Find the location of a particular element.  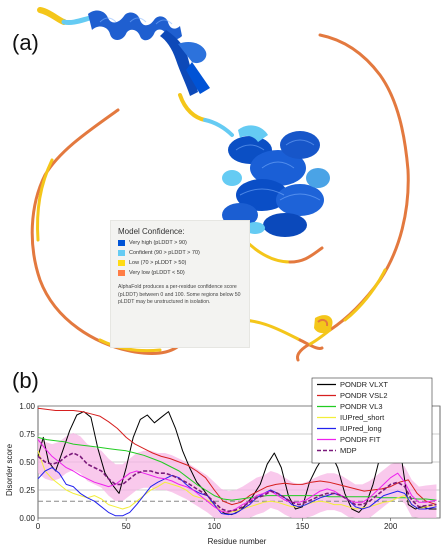

panel-label-a: (a) is located at coordinates (25, 42).